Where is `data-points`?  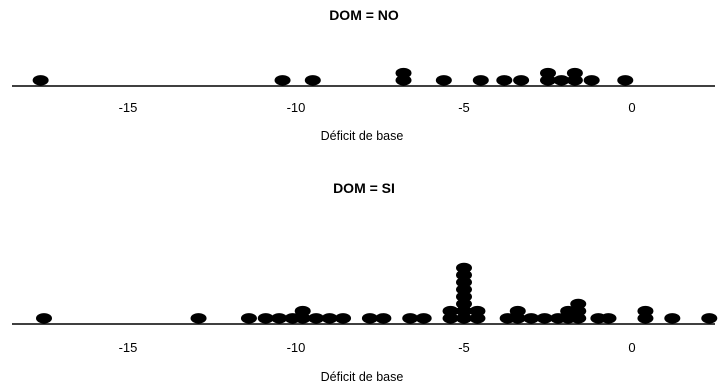
data-points is located at coordinates (333, 76).